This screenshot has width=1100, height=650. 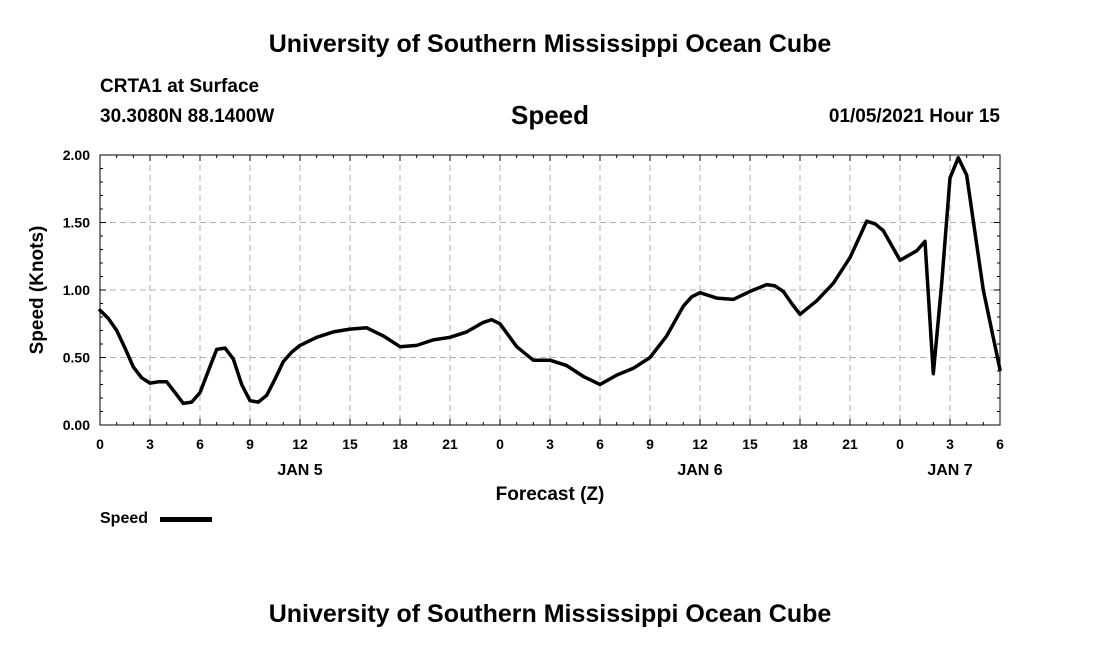 What do you see at coordinates (914, 116) in the screenshot?
I see `datetime-label: 01/05/2021 Hour 15` at bounding box center [914, 116].